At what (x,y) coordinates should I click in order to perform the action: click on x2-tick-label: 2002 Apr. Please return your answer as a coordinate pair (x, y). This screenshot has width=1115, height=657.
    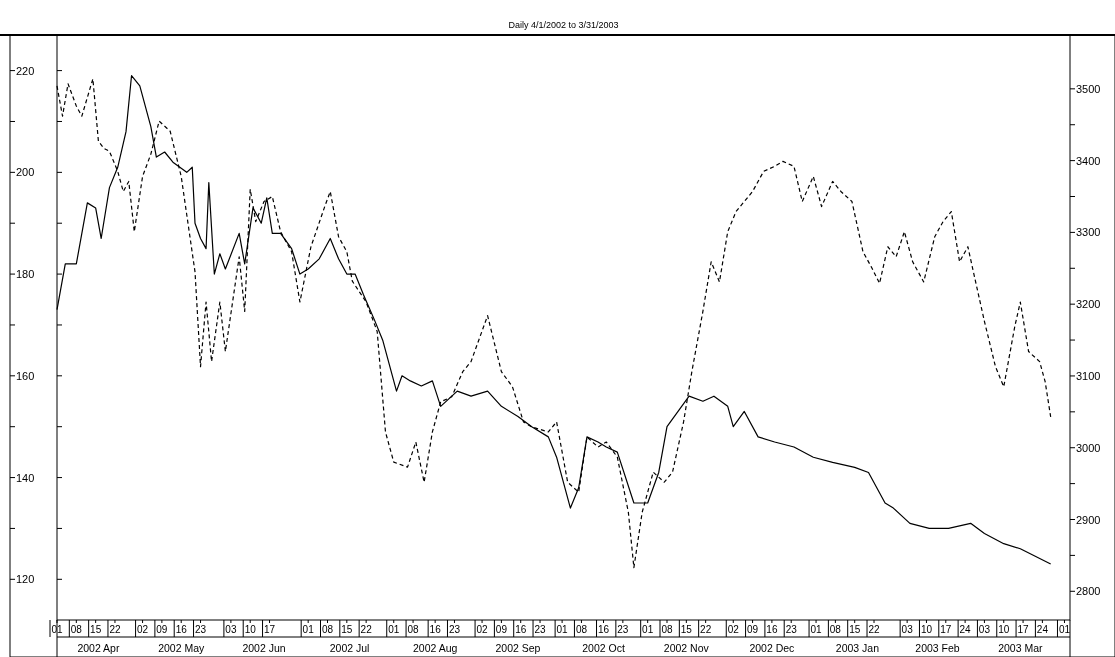
    Looking at the image, I should click on (98, 648).